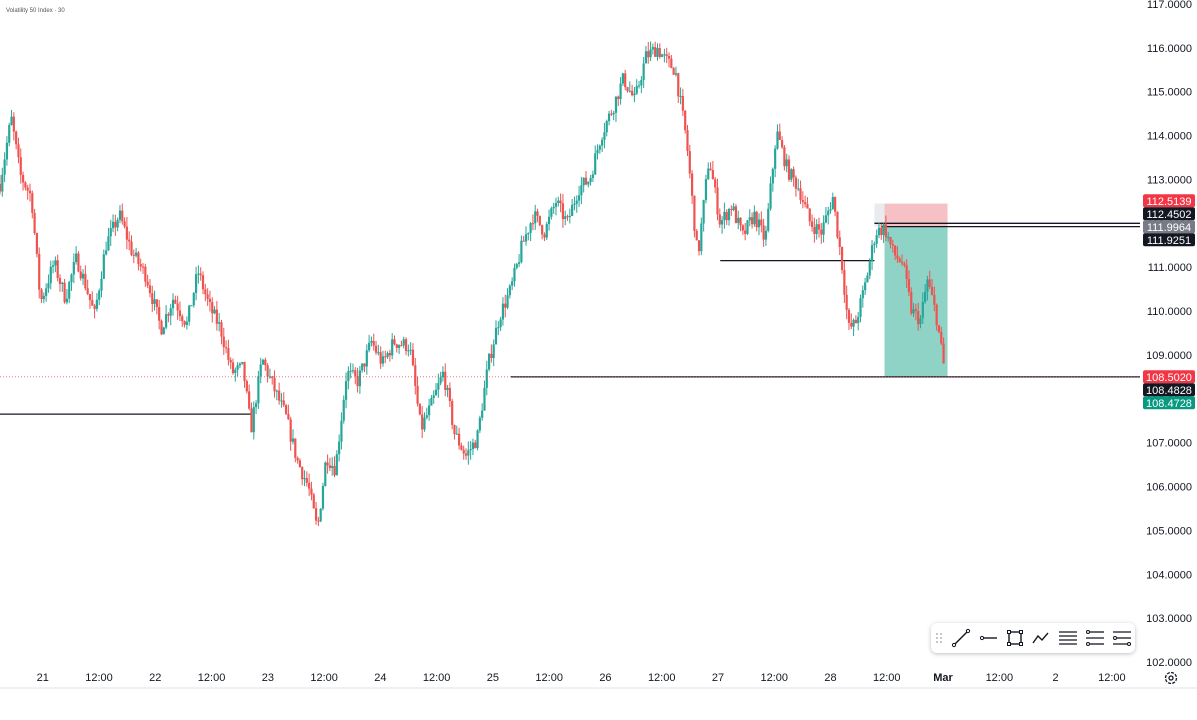 This screenshot has height=720, width=1197. What do you see at coordinates (943, 678) in the screenshot?
I see `x-tick-label: Mar` at bounding box center [943, 678].